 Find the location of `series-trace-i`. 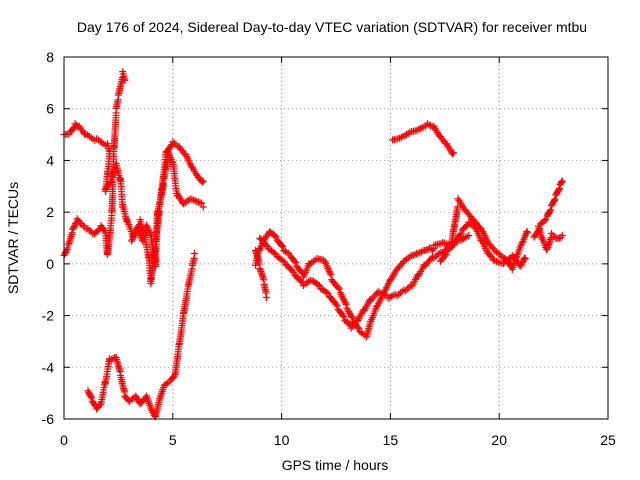

series-trace-i is located at coordinates (482, 244).